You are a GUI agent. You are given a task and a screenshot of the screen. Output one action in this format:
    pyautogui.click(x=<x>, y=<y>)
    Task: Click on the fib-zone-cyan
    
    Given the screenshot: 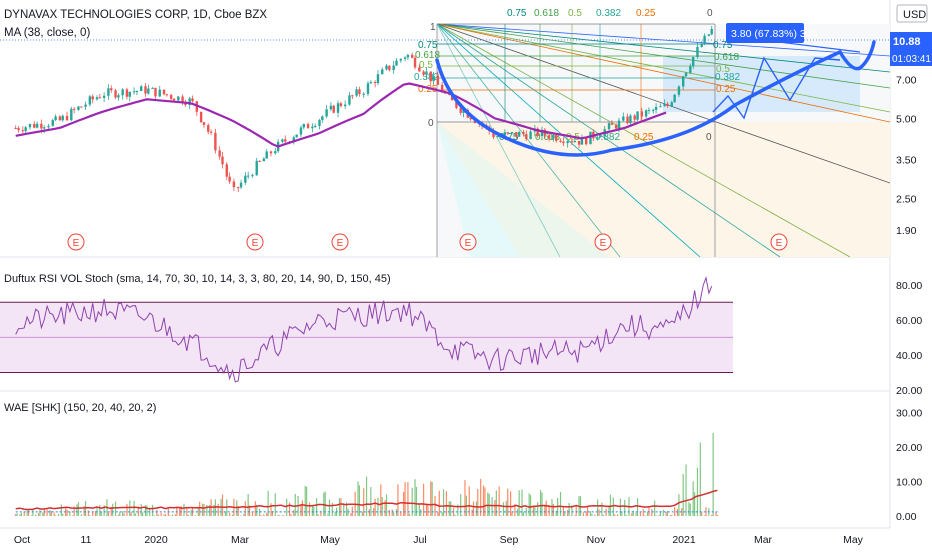 What is the action you would take?
    pyautogui.click(x=478, y=189)
    